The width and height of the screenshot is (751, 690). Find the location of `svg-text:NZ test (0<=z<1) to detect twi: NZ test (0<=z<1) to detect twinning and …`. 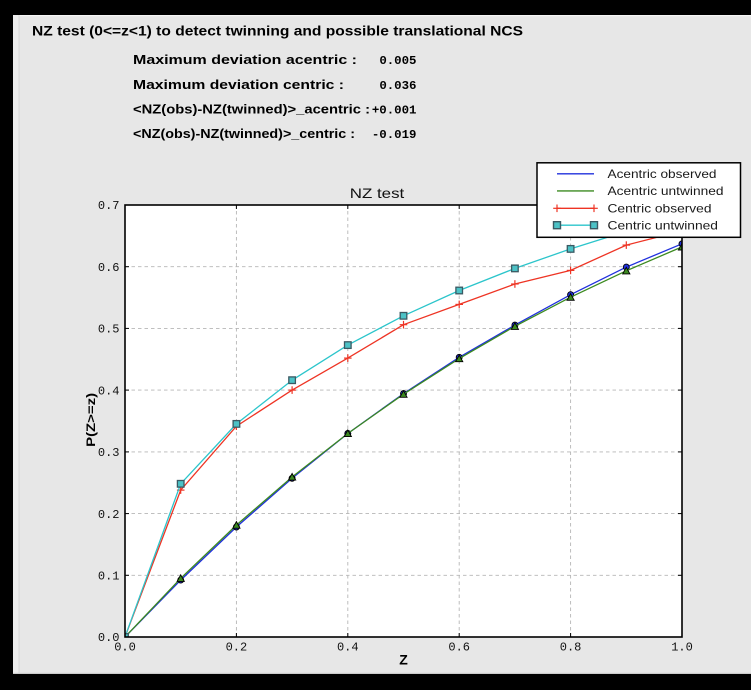

svg-text:NZ test (0<=z<1) to detect twi: NZ test (0<=z<1) to detect twinning and … is located at coordinates (277, 30).